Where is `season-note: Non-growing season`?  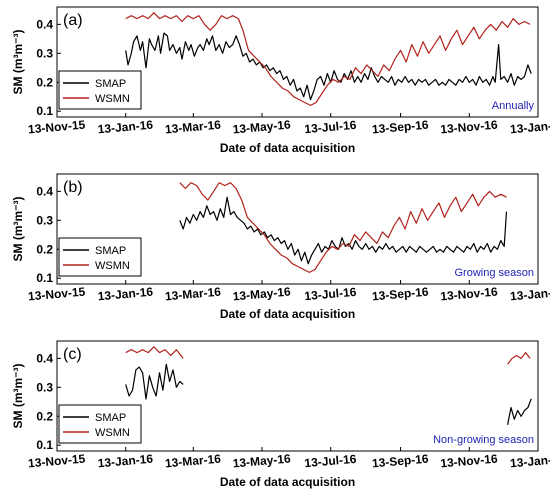
season-note: Non-growing season is located at coordinates (483, 440).